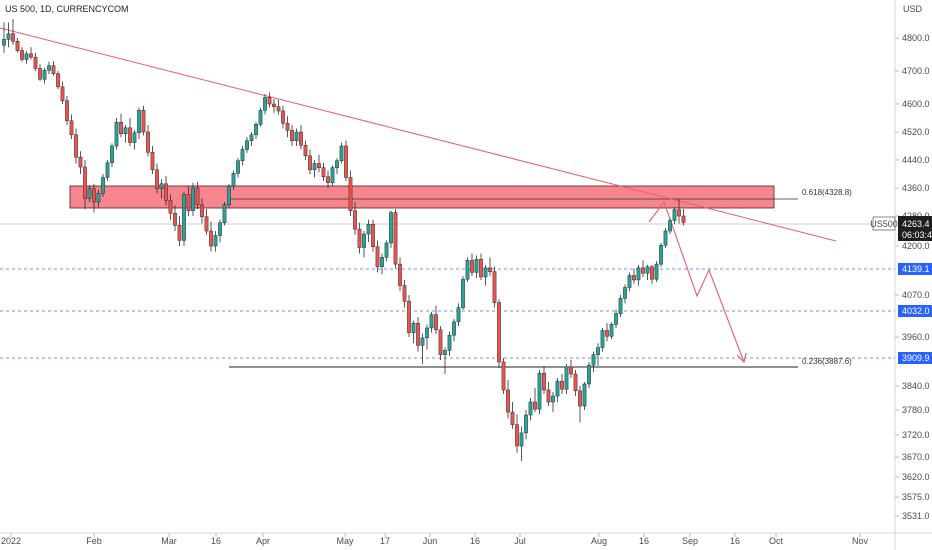 The width and height of the screenshot is (932, 550). Describe the element at coordinates (94, 541) in the screenshot. I see `time-tick-label: Feb` at that location.